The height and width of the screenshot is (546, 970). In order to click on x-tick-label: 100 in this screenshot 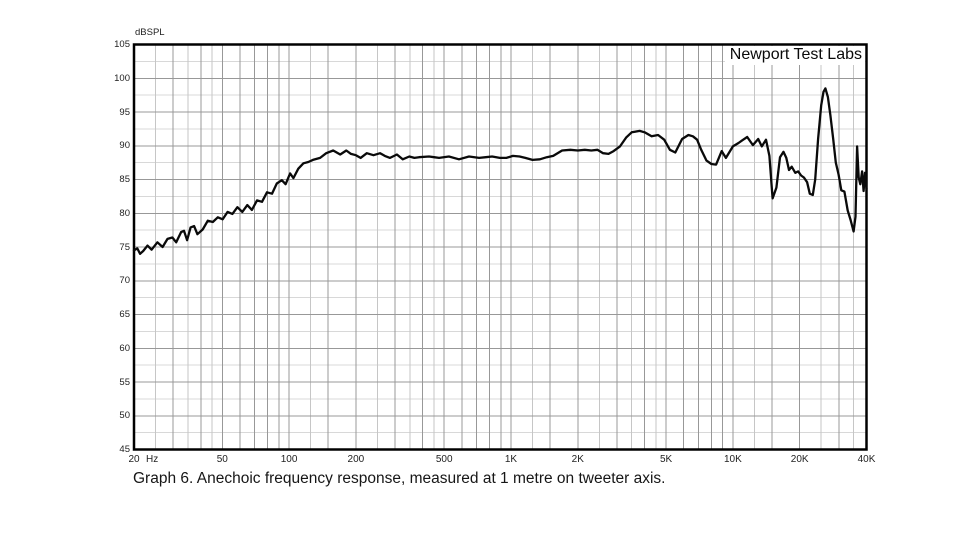, I will do `click(289, 459)`.